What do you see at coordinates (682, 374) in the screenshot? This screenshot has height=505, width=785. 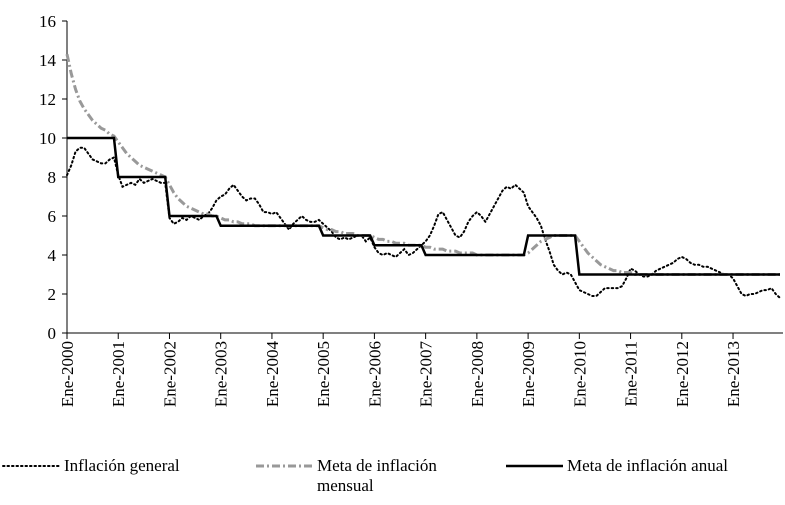 I see `x-tick-label: Ene-2012` at bounding box center [682, 374].